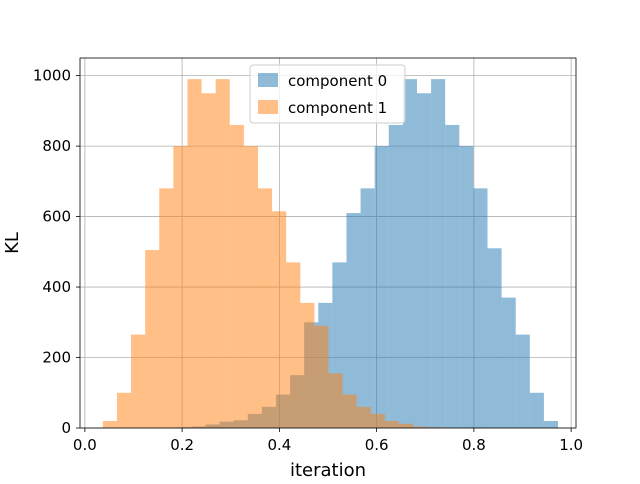  I want to click on y-tick-label-3: 600, so click(56, 217).